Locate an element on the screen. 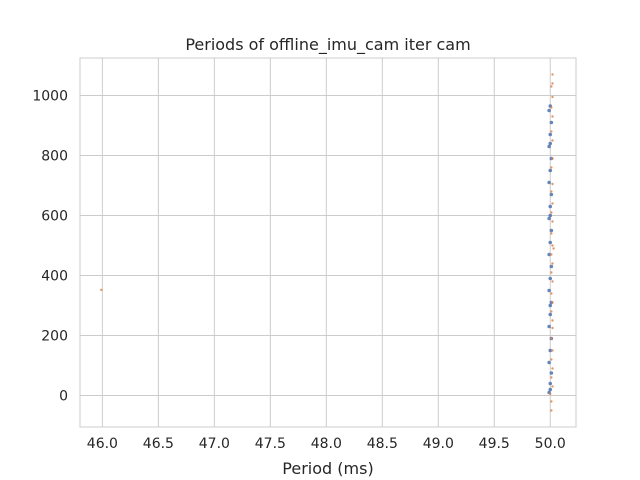 This screenshot has width=640, height=480. x-tick-label: 46.0 is located at coordinates (102, 444).